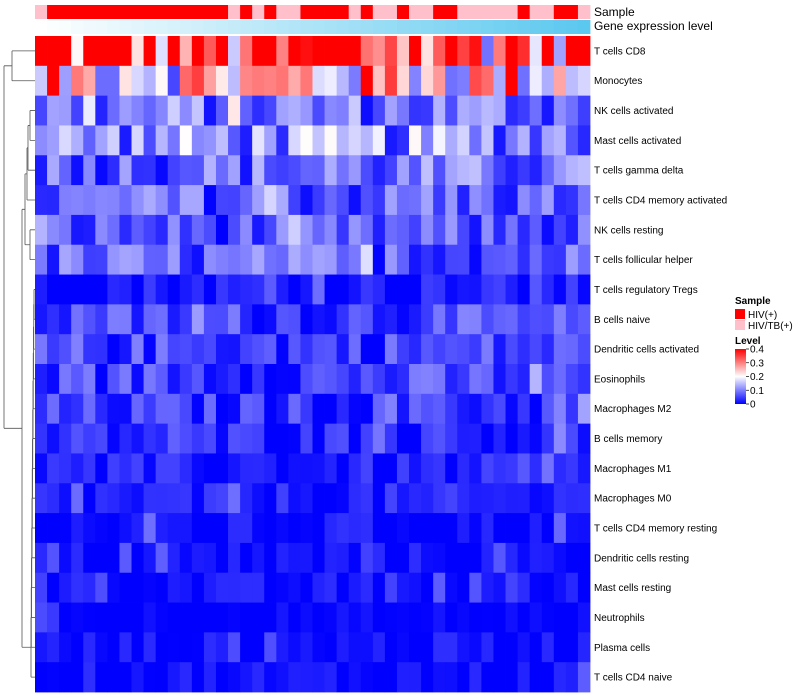 The width and height of the screenshot is (800, 700). I want to click on legend-level-ticks: 0.4 0.3 0.2 0.1 0, so click(755, 378).